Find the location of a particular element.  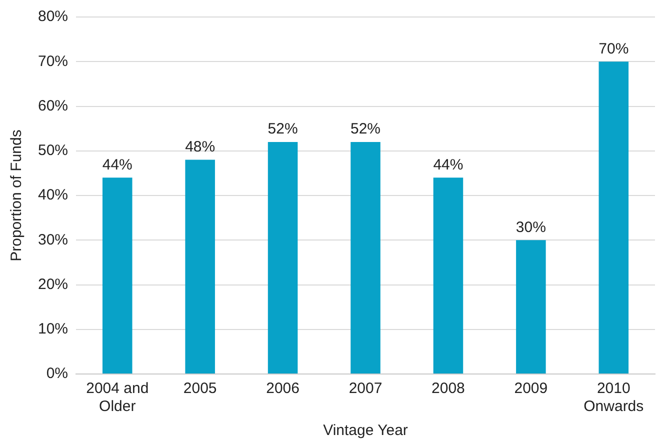

y-tick-label: 70% is located at coordinates (53, 61).